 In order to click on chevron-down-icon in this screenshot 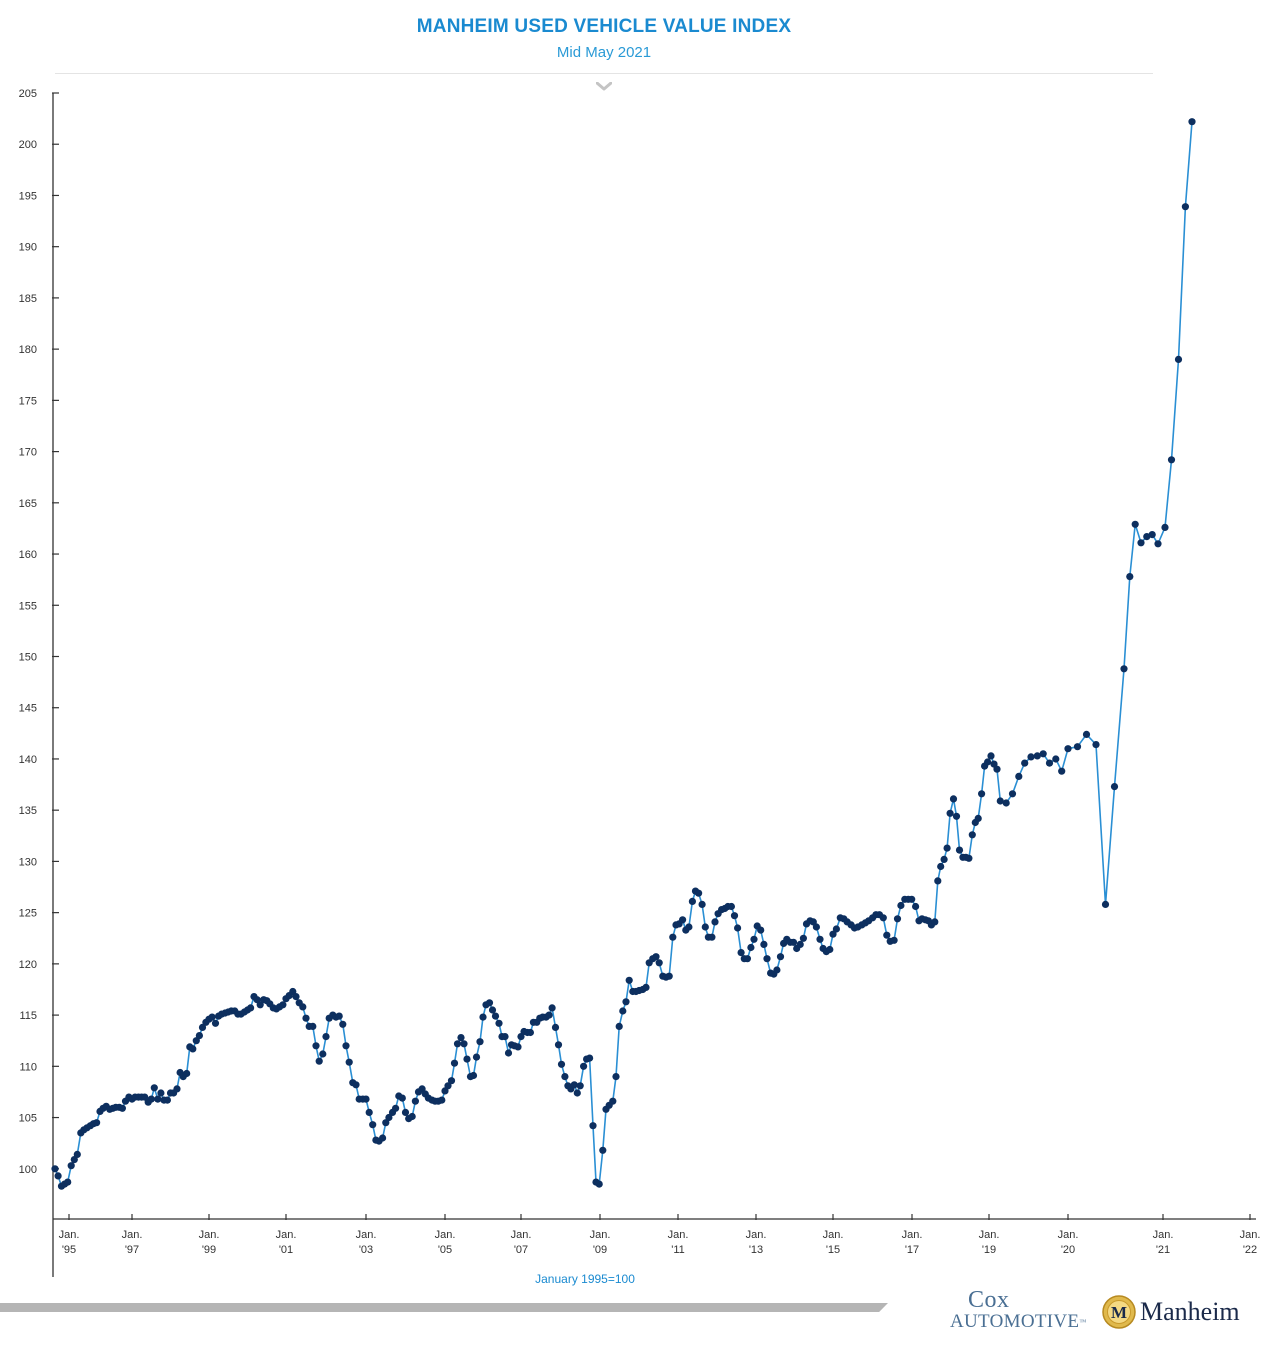, I will do `click(604, 87)`.